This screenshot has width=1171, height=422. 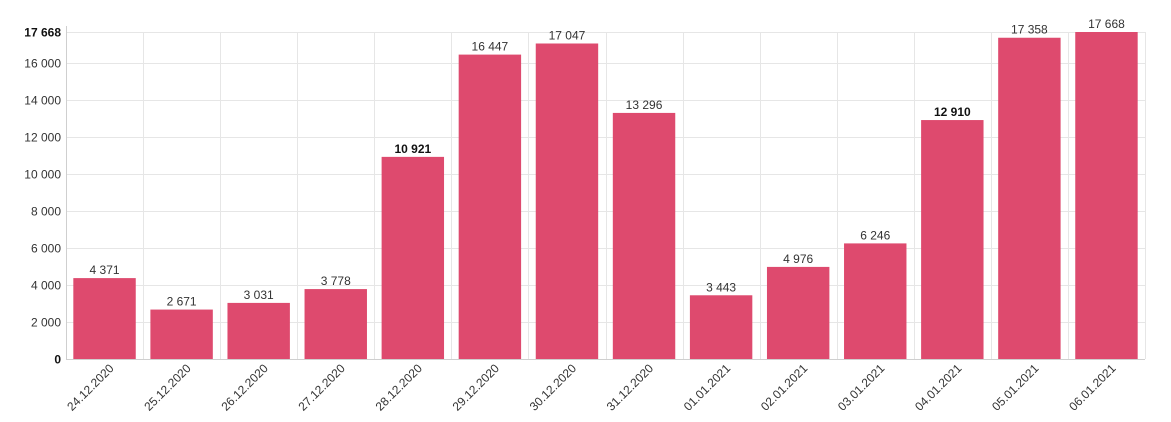 I want to click on data-label: 4 976, so click(x=798, y=259).